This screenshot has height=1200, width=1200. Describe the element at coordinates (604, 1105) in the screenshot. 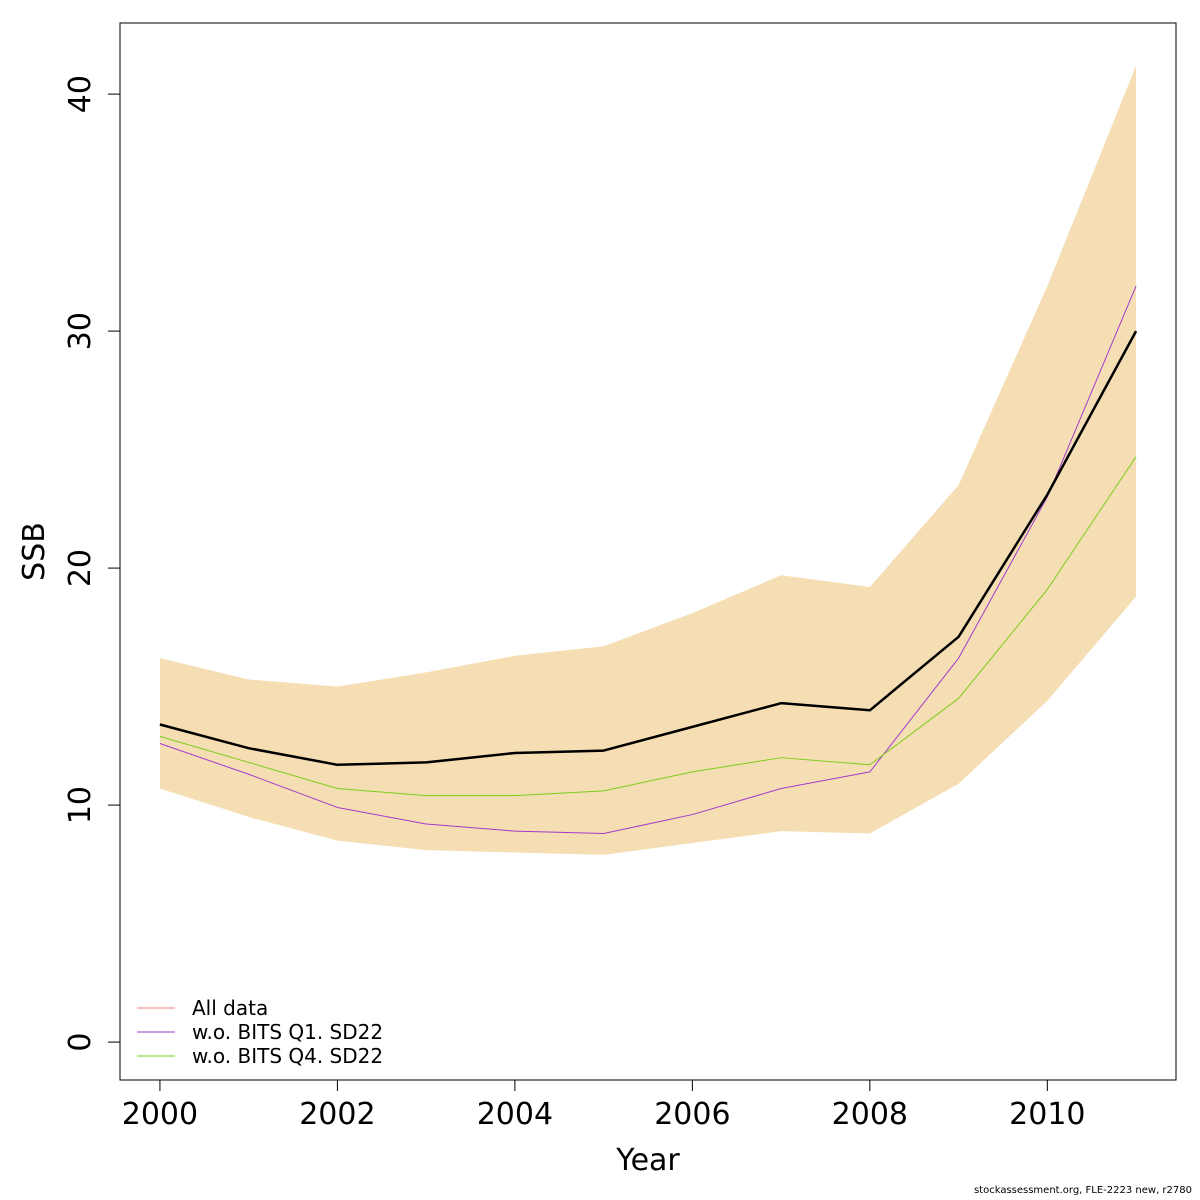

I see `x-axis: 2000 2002 2004 2006 2008 2010` at that location.